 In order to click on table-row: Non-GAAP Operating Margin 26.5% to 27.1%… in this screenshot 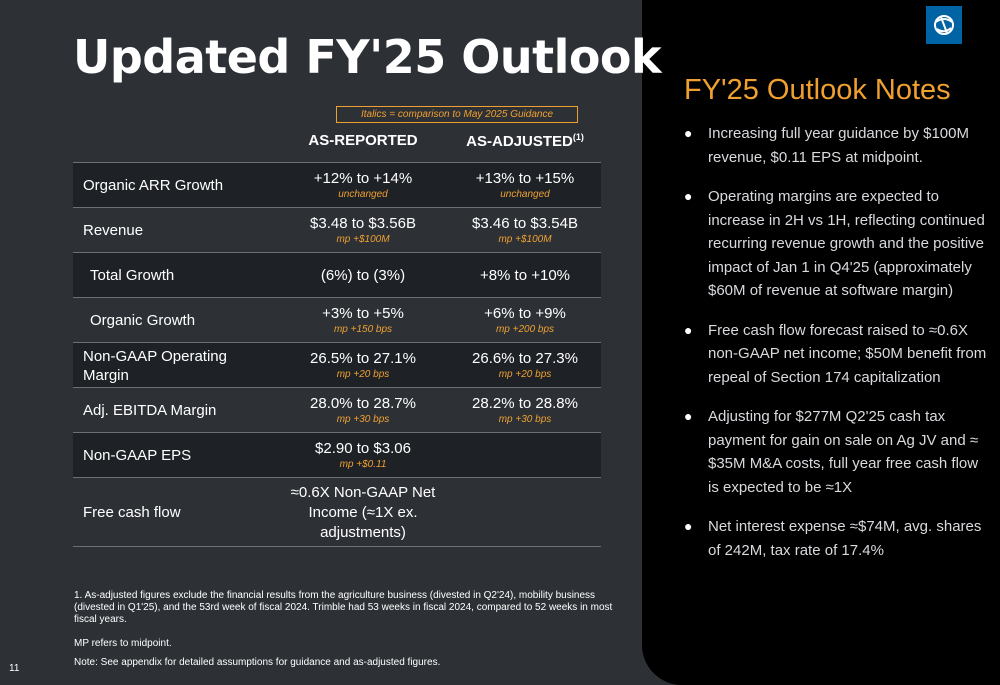, I will do `click(337, 365)`.